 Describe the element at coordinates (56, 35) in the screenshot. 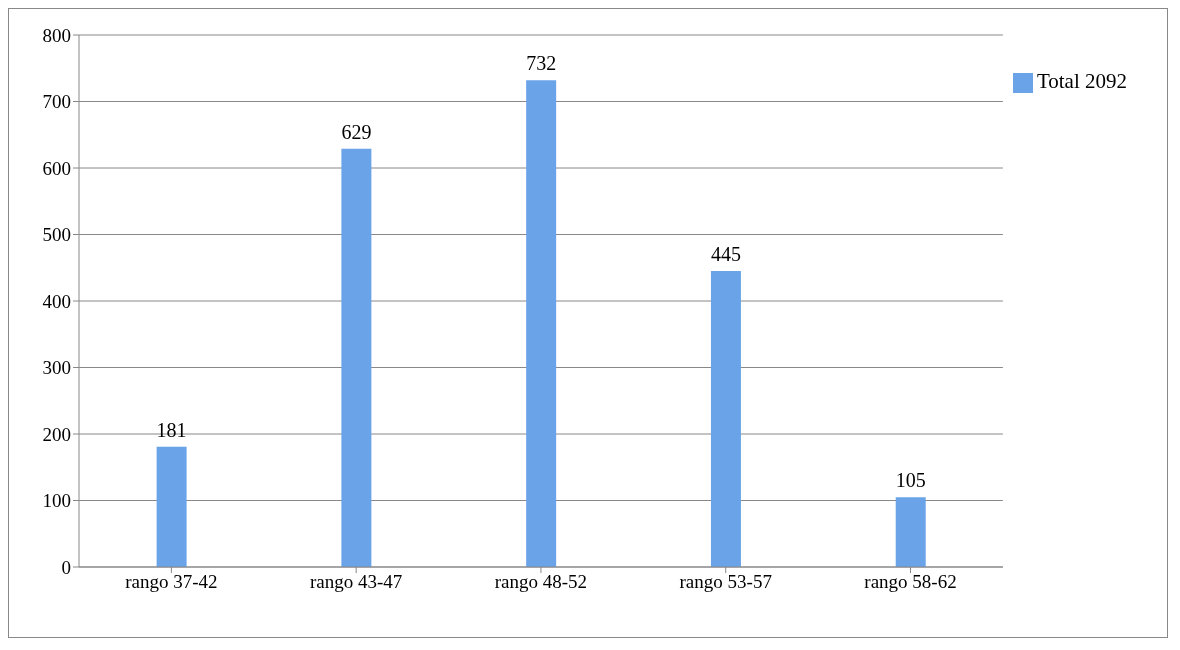

I see `y-tick-label: 800` at that location.